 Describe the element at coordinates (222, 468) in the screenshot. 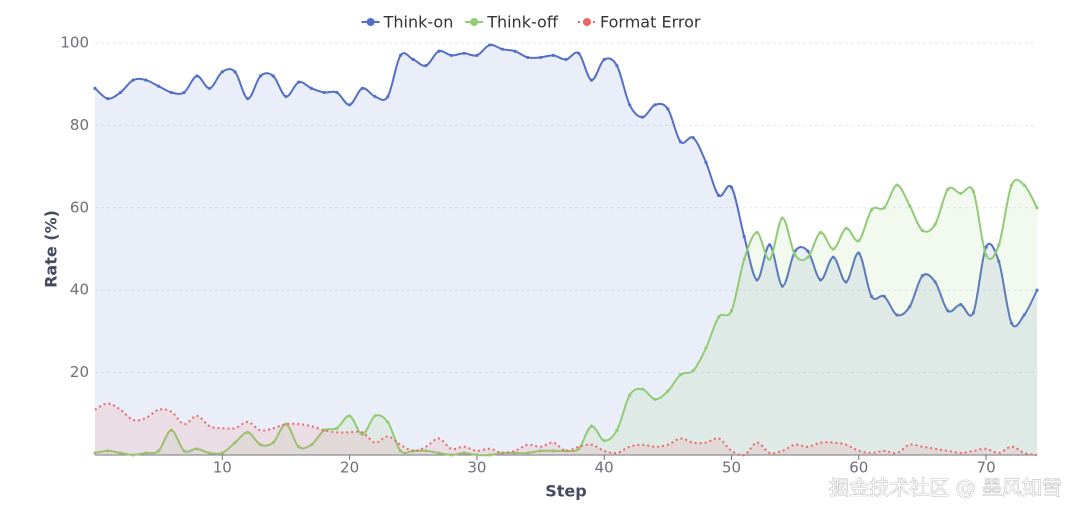

I see `x-tick-label: 10` at that location.